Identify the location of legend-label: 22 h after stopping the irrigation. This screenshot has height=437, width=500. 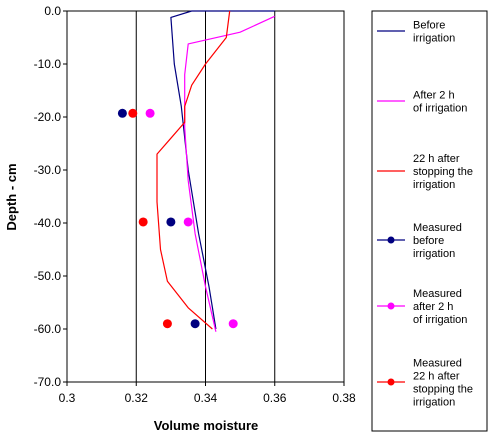
(443, 172).